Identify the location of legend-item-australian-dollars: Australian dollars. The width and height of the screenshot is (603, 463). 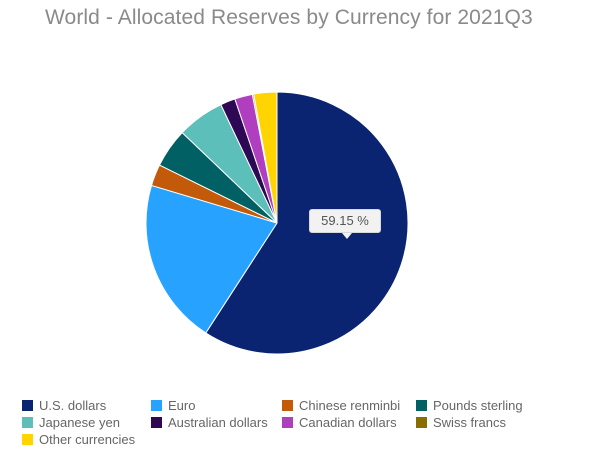
(209, 422).